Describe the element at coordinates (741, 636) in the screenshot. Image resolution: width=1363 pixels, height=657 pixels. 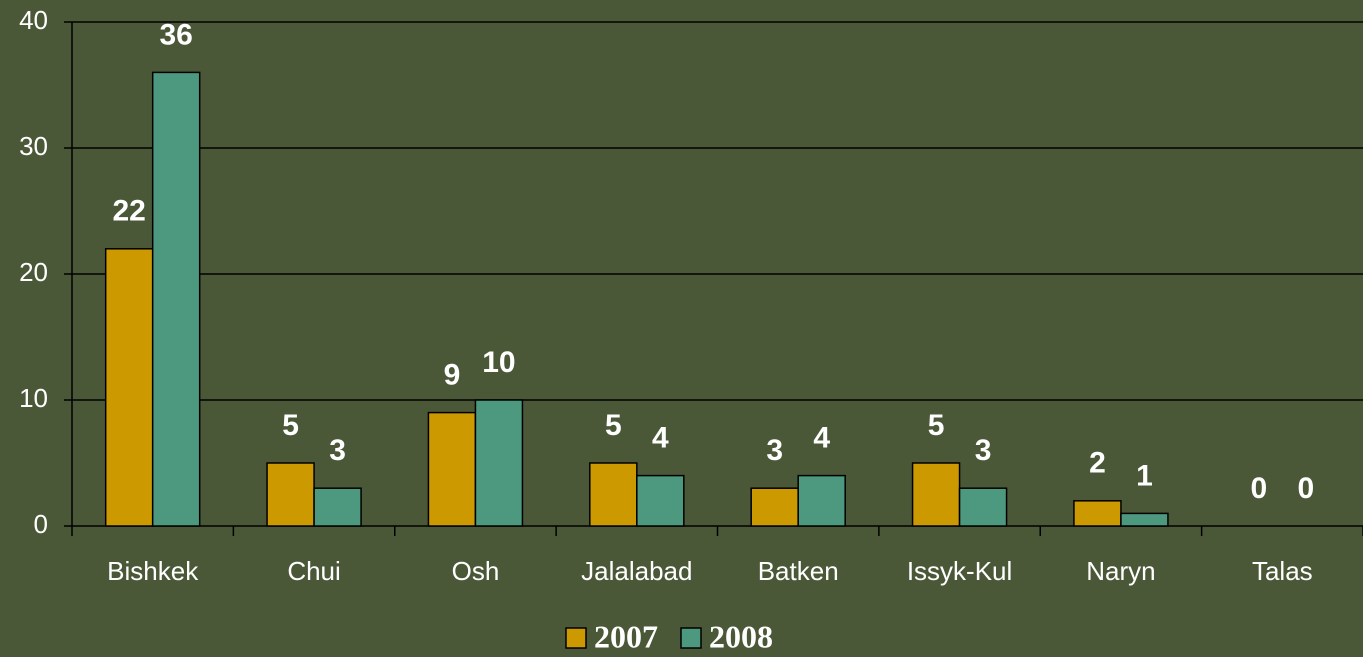
I see `legend-label: 2008` at that location.